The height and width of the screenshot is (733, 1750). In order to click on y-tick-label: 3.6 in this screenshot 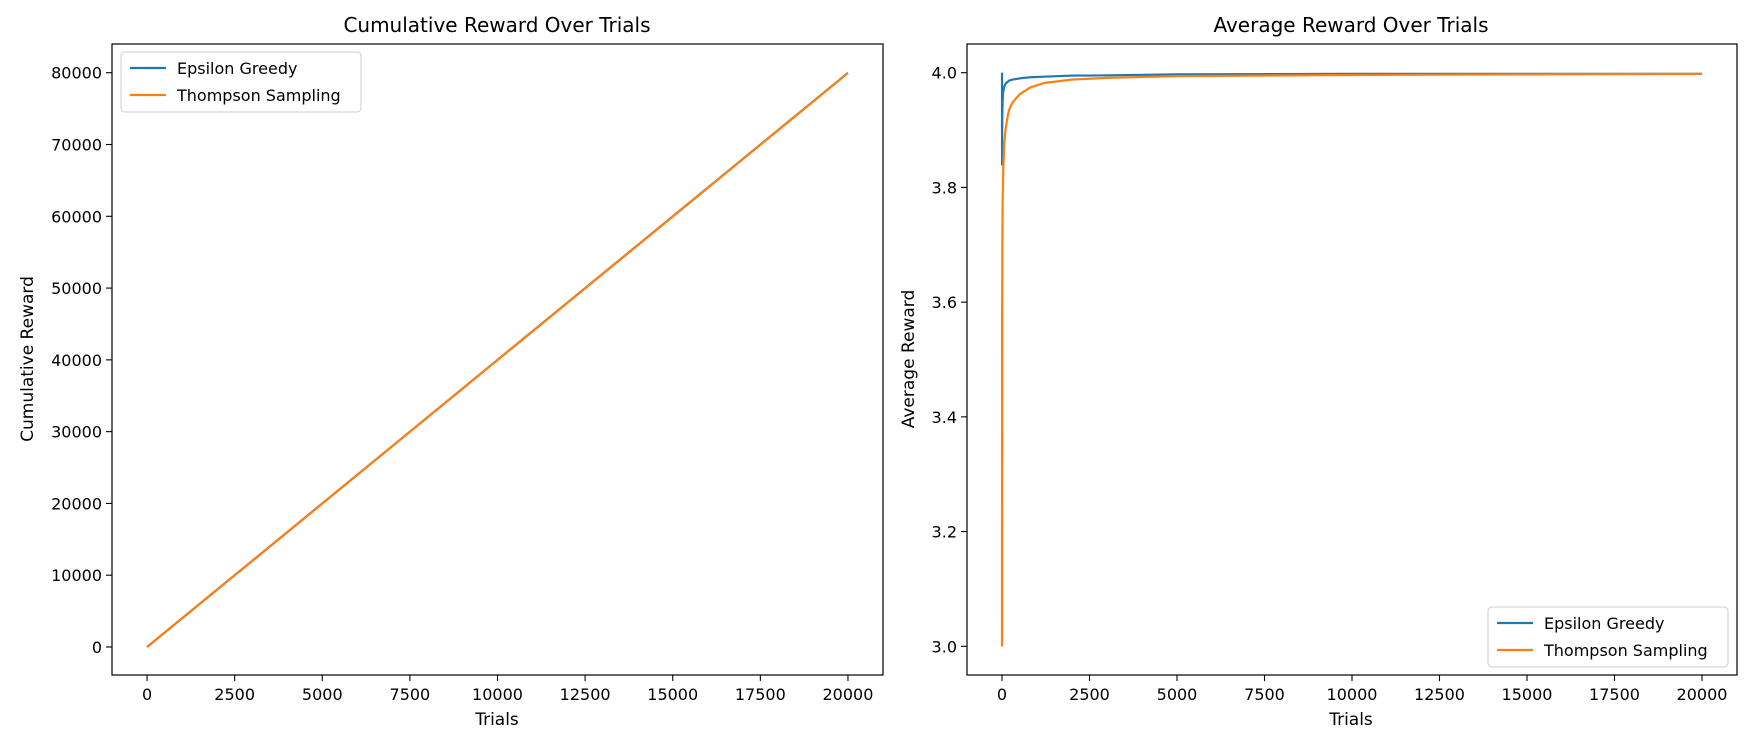, I will do `click(944, 302)`.